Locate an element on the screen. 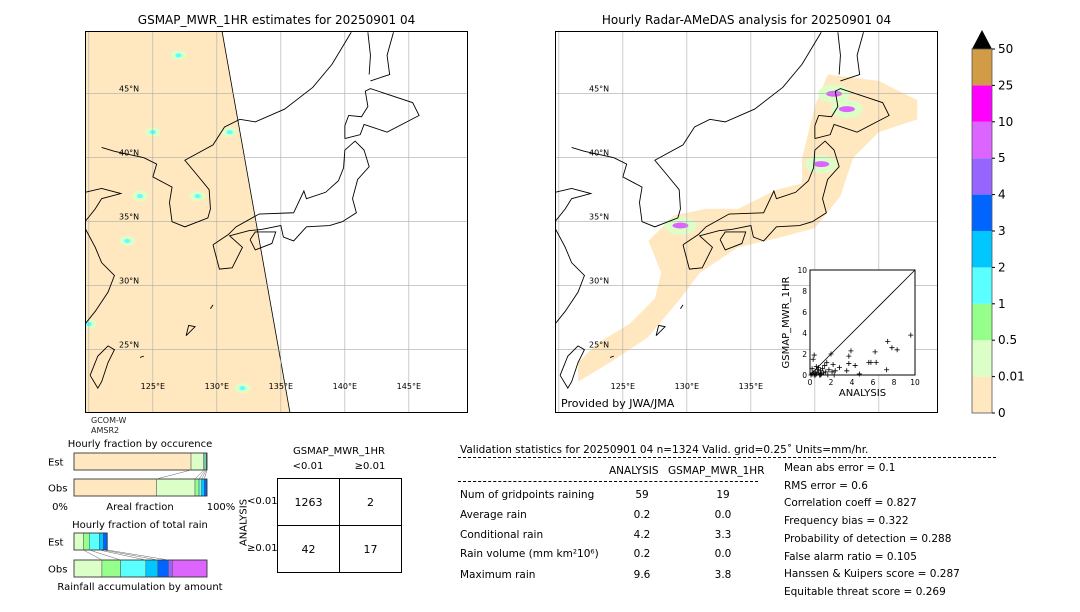 The image size is (1080, 612). score: Correlation coeff = 0.827 is located at coordinates (850, 503).